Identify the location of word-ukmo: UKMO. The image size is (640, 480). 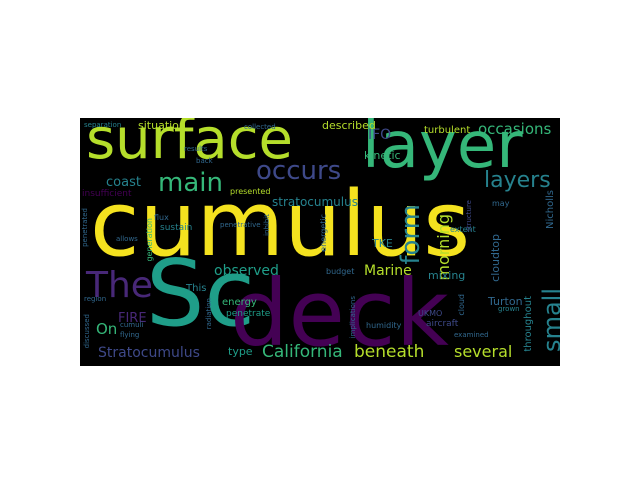
(430, 313).